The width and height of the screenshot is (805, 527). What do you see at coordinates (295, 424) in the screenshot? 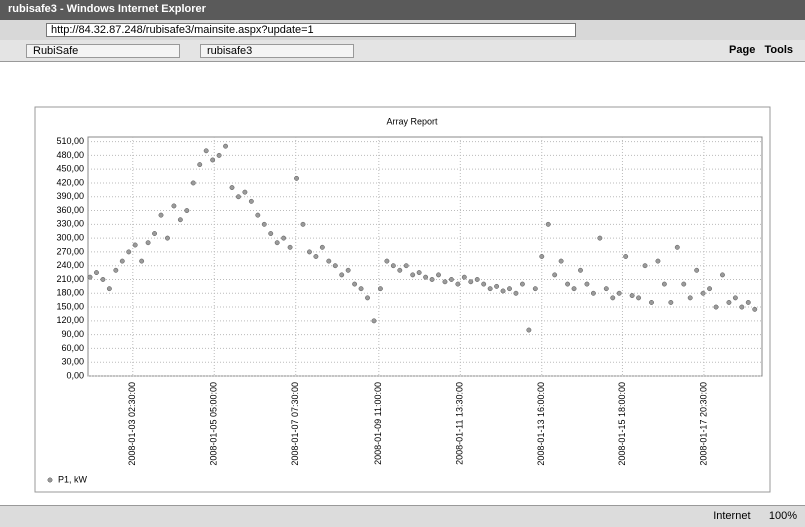
I see `x-tick-label: 2008-01-07 07:30:00` at bounding box center [295, 424].